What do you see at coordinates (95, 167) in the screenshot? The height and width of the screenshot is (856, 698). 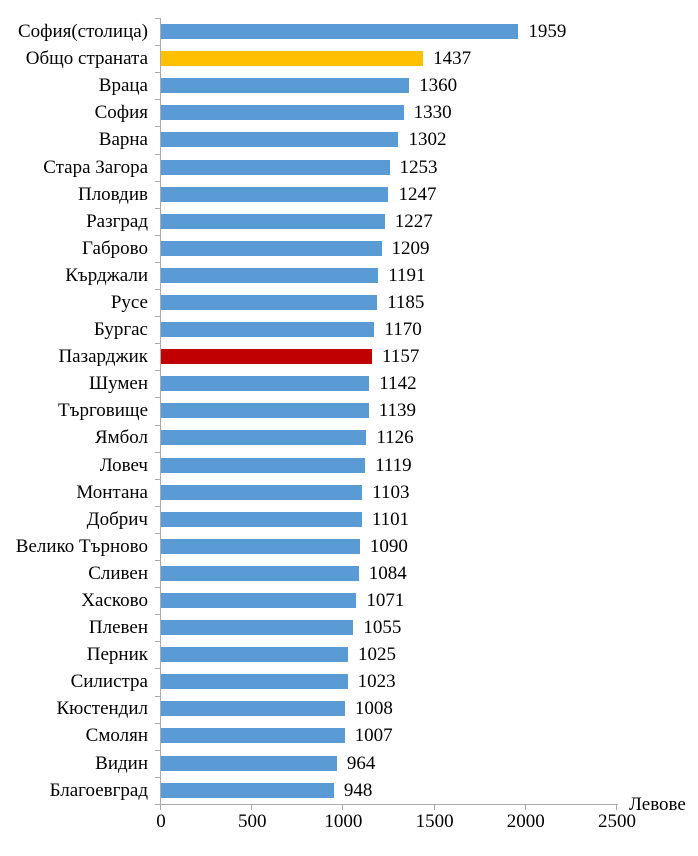 I see `category-label: Стара Загора` at bounding box center [95, 167].